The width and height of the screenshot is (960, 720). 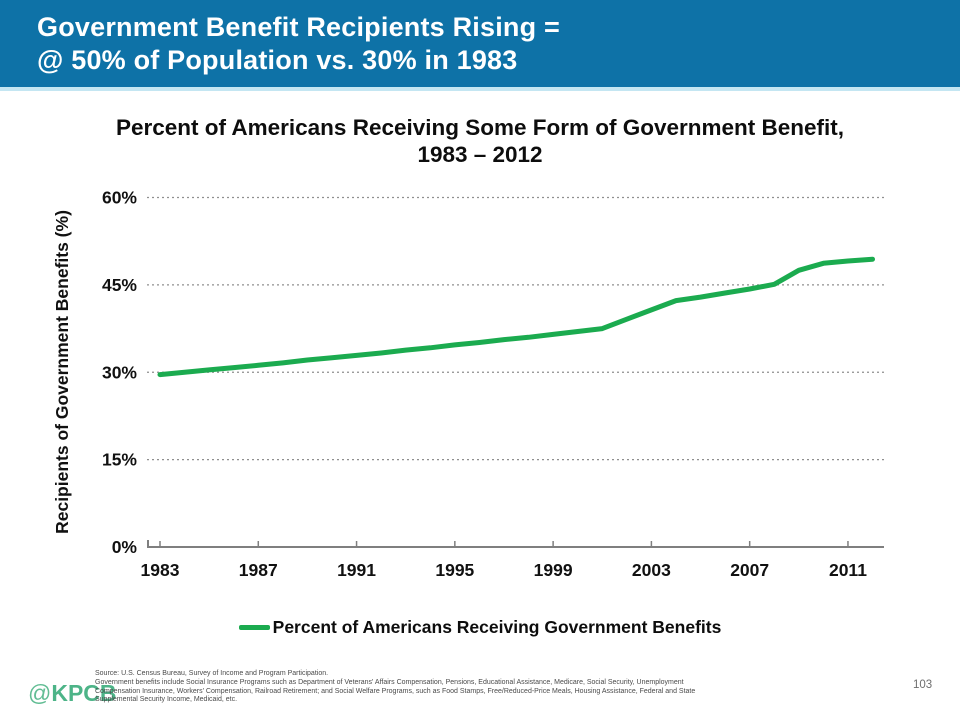 I want to click on x-tick-label: 2011, so click(x=848, y=570).